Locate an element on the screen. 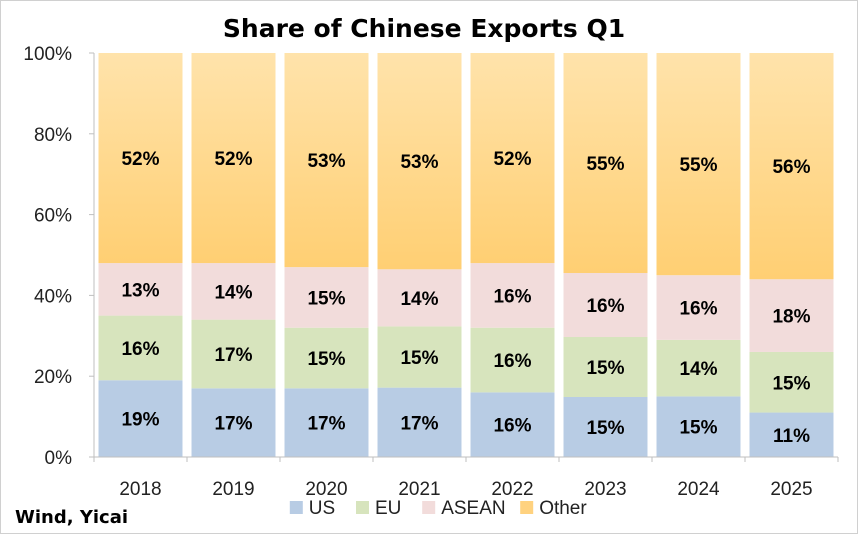  y-tick-label: 0% is located at coordinates (59, 458).